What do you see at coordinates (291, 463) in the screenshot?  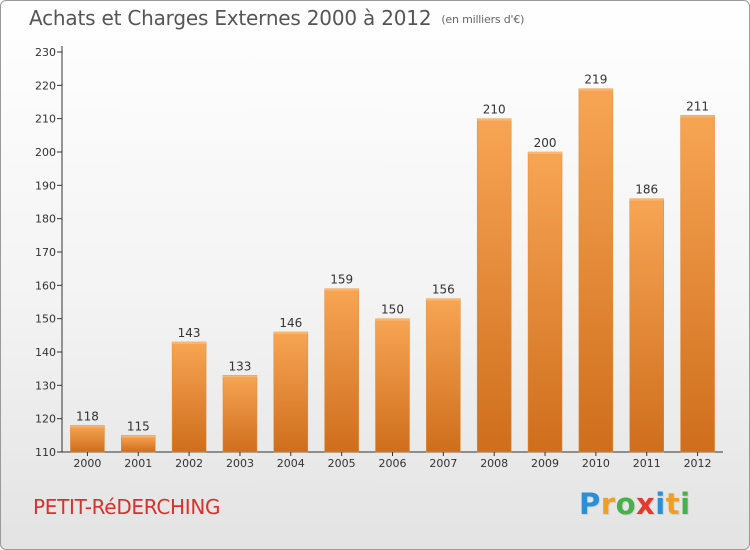 I see `x-tick-label: 2004` at bounding box center [291, 463].